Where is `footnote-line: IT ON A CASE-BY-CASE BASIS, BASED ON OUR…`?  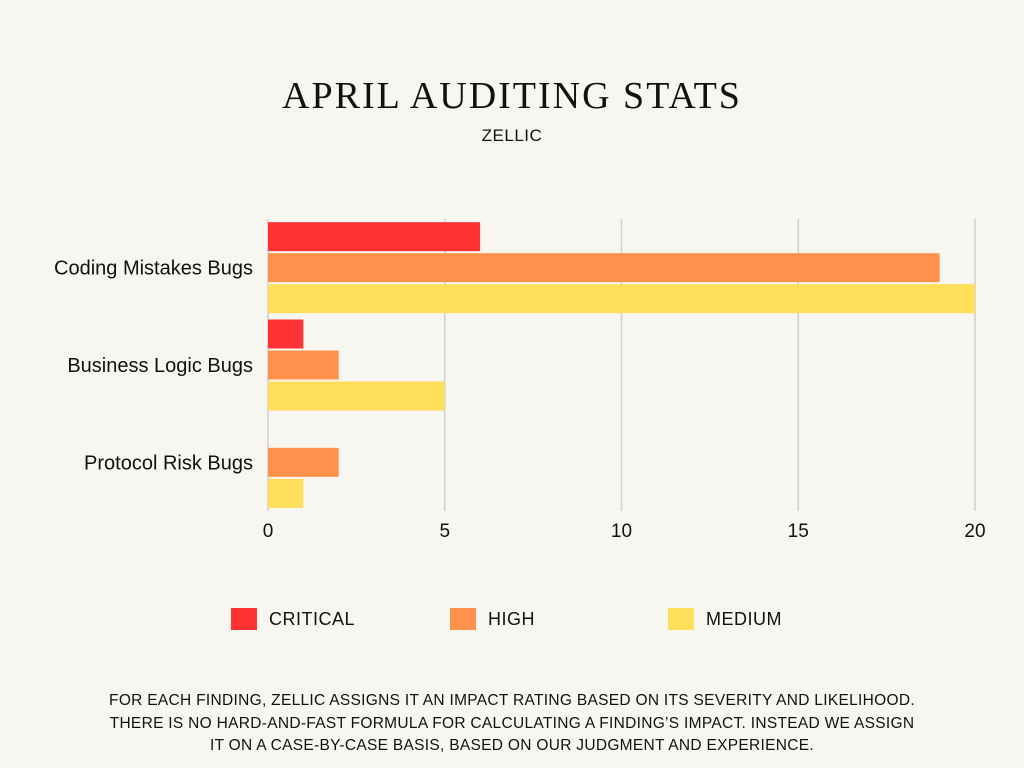 footnote-line: IT ON A CASE-BY-CASE BASIS, BASED ON OUR… is located at coordinates (512, 745).